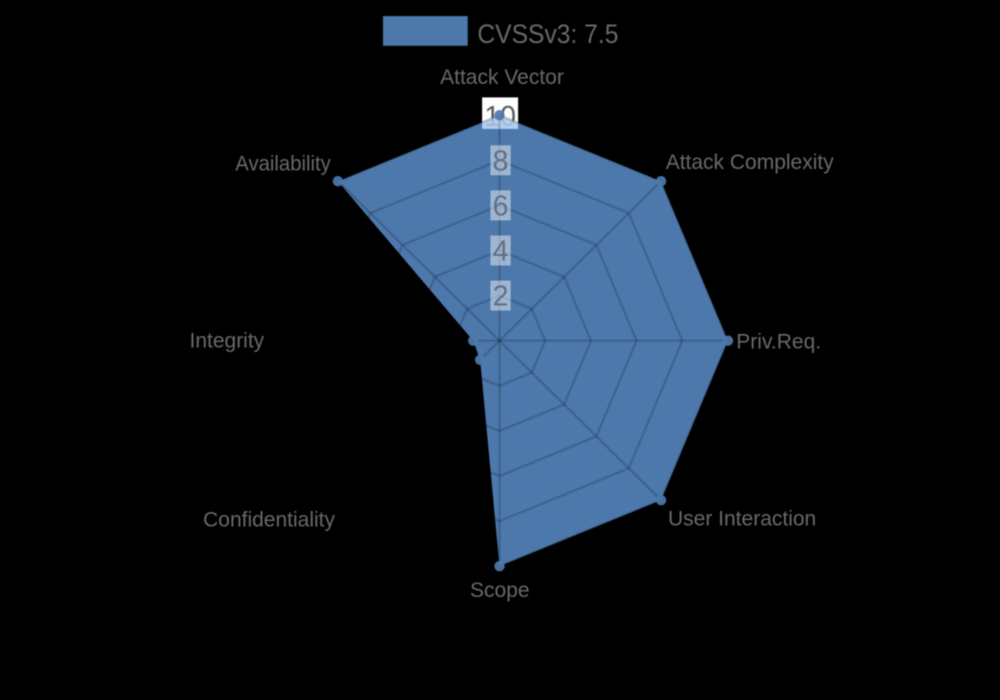 The image size is (1000, 700). I want to click on svg-text: Confidentiality, so click(269, 520).